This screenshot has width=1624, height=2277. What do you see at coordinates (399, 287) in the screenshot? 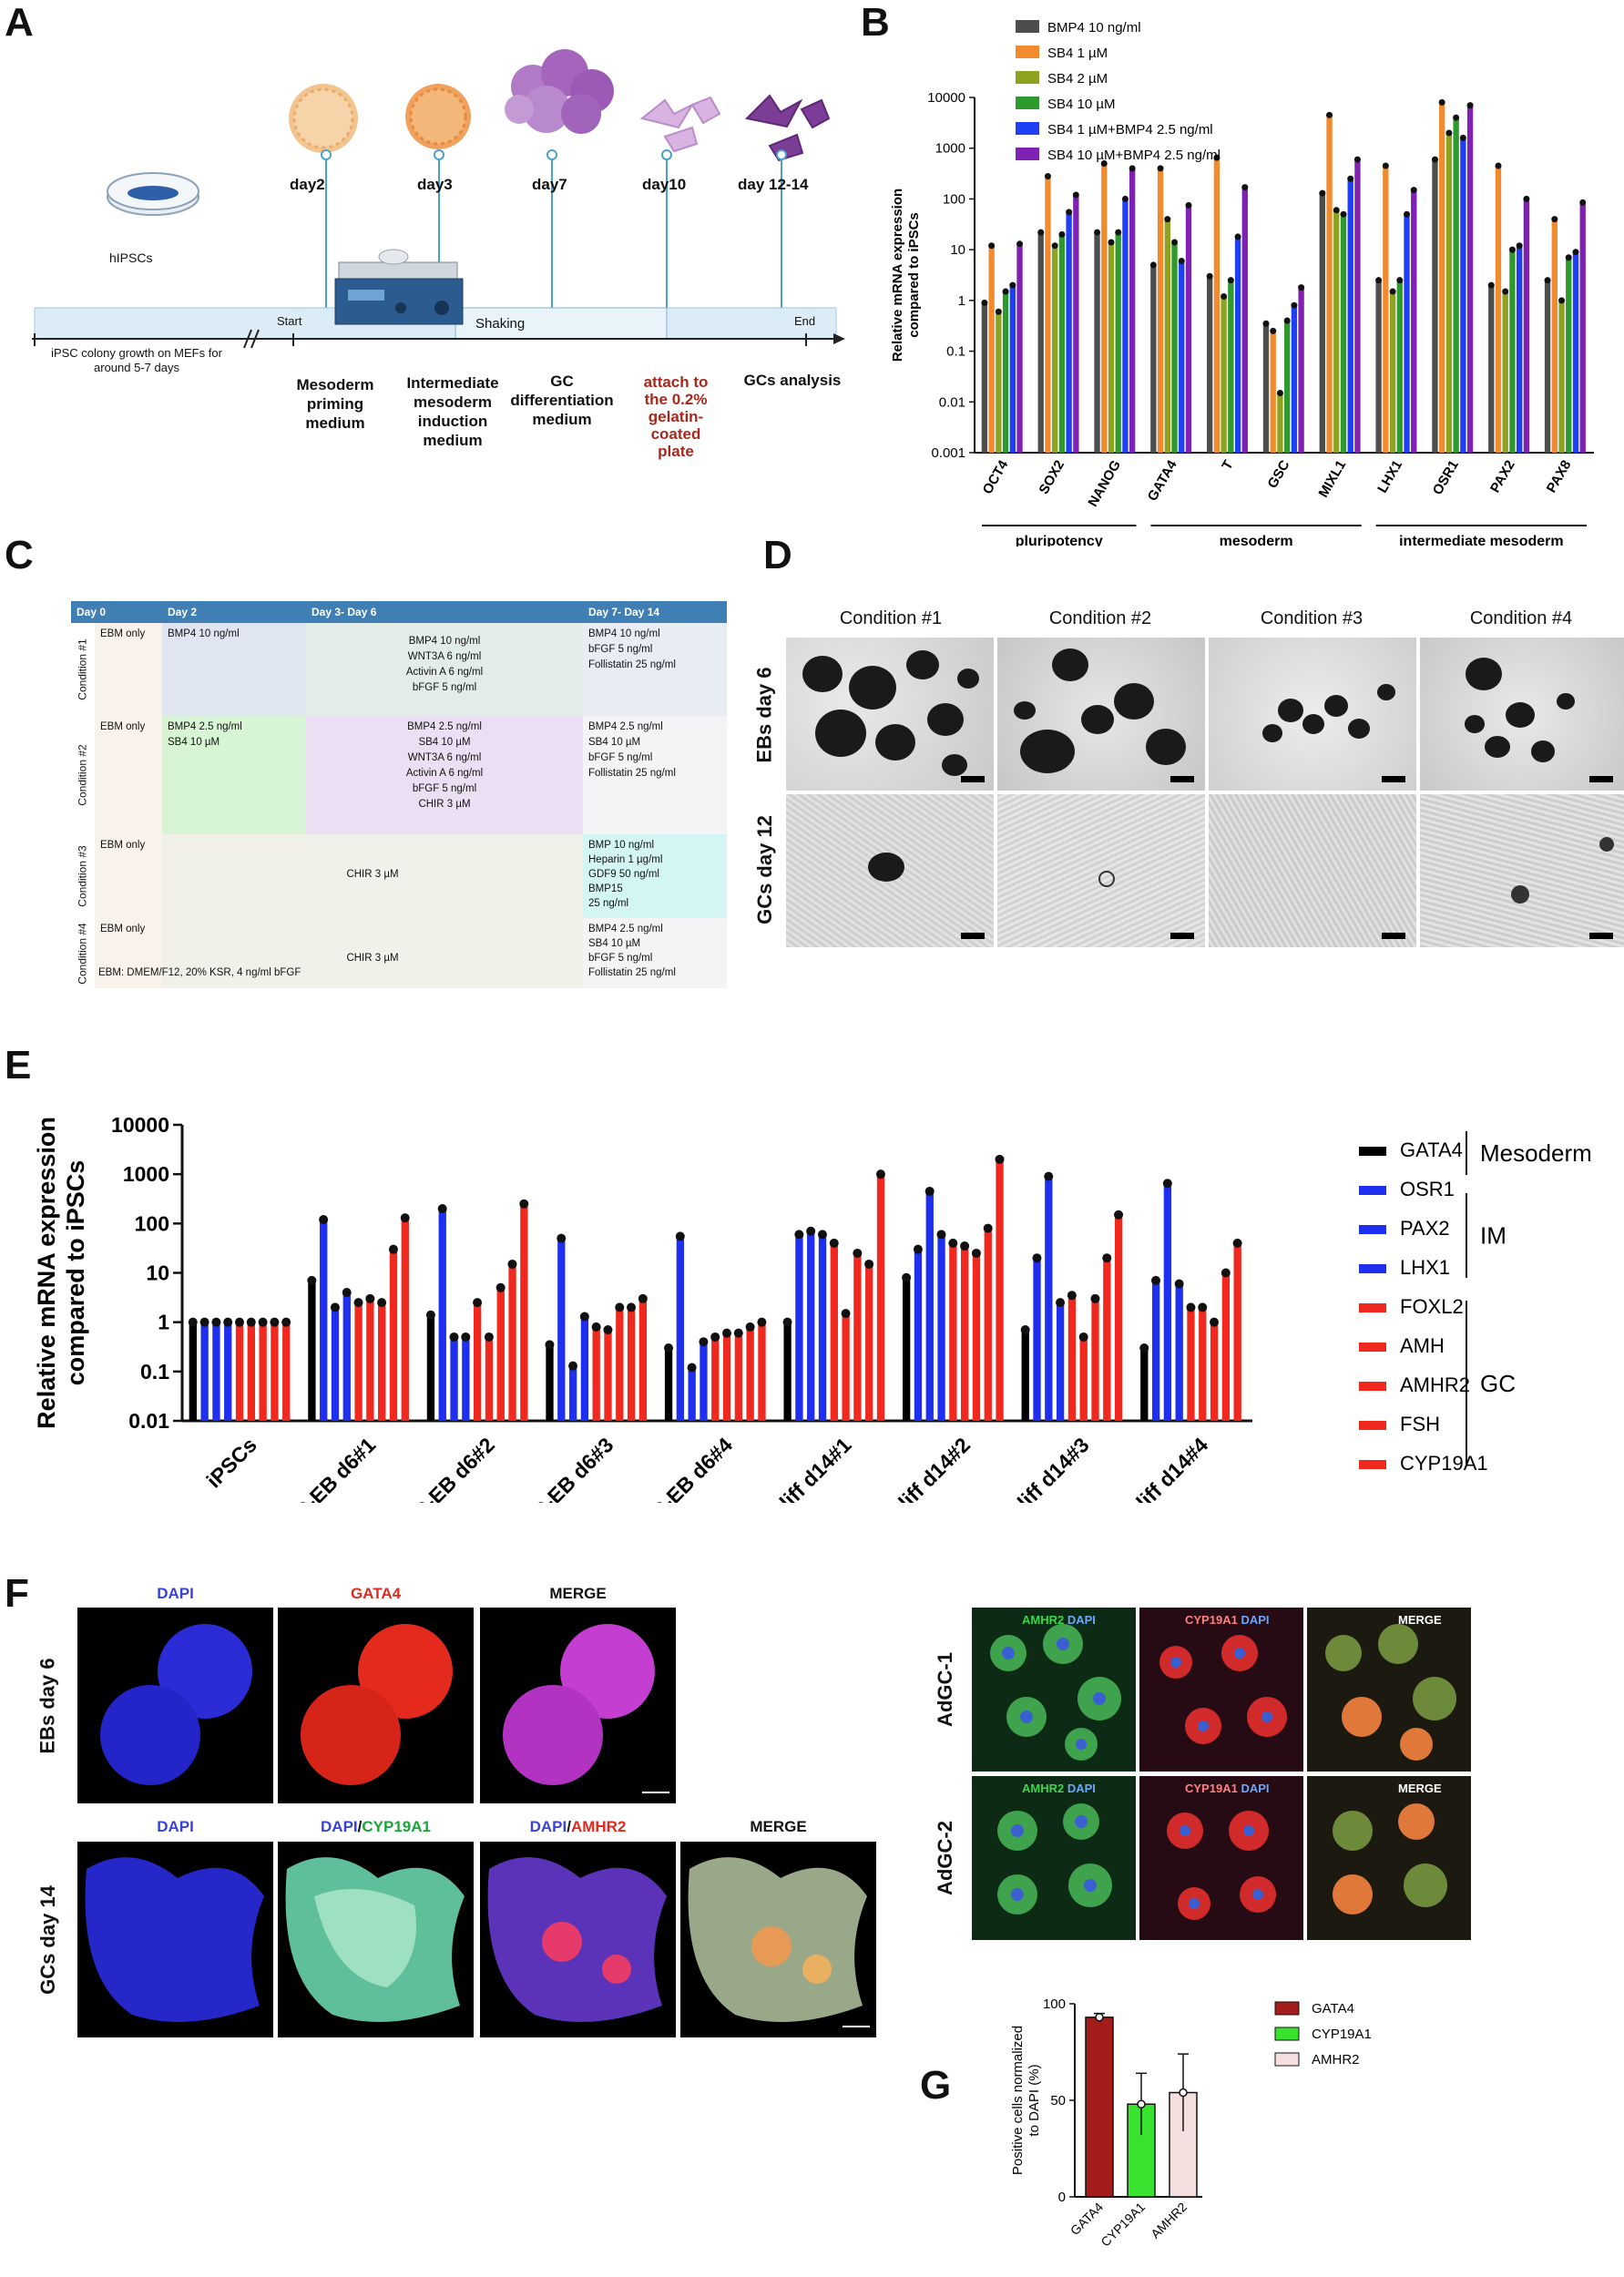
I see `orbital-shaker-icon` at bounding box center [399, 287].